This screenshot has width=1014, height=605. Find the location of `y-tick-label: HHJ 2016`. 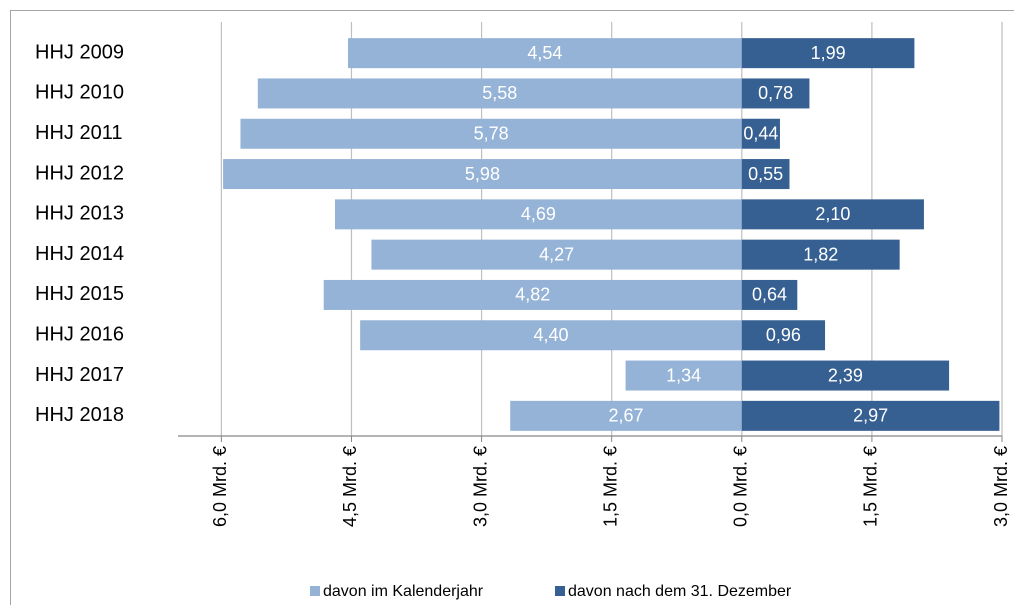

y-tick-label: HHJ 2016 is located at coordinates (79, 335).